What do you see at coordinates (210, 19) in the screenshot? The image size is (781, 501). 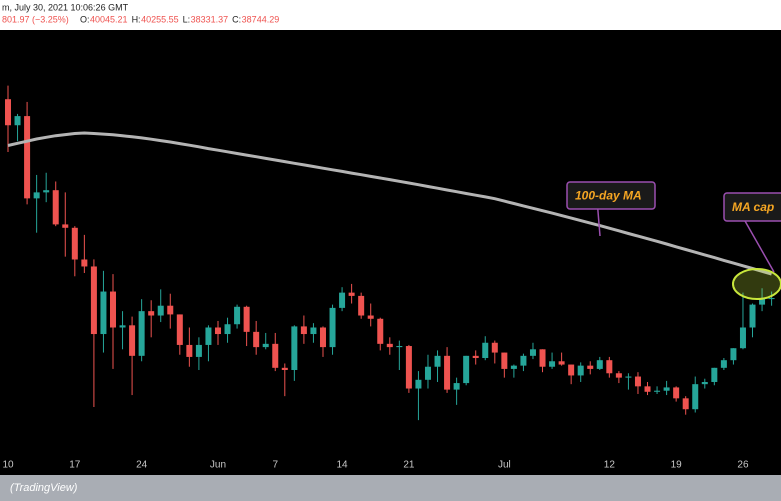 I see `ohlc-value: 38331.37` at bounding box center [210, 19].